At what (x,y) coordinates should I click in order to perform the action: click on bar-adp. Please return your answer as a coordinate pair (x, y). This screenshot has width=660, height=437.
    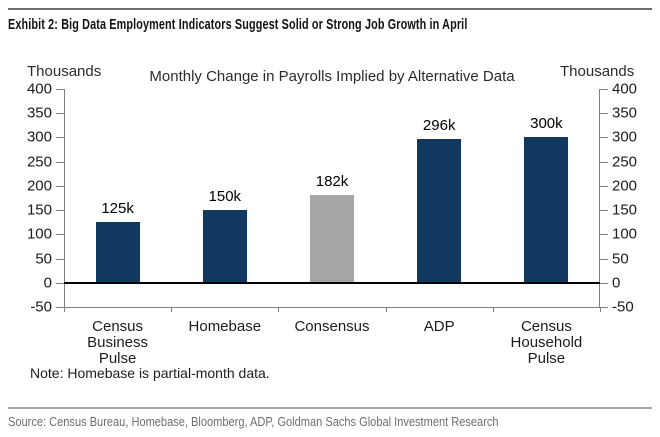
    Looking at the image, I should click on (439, 211).